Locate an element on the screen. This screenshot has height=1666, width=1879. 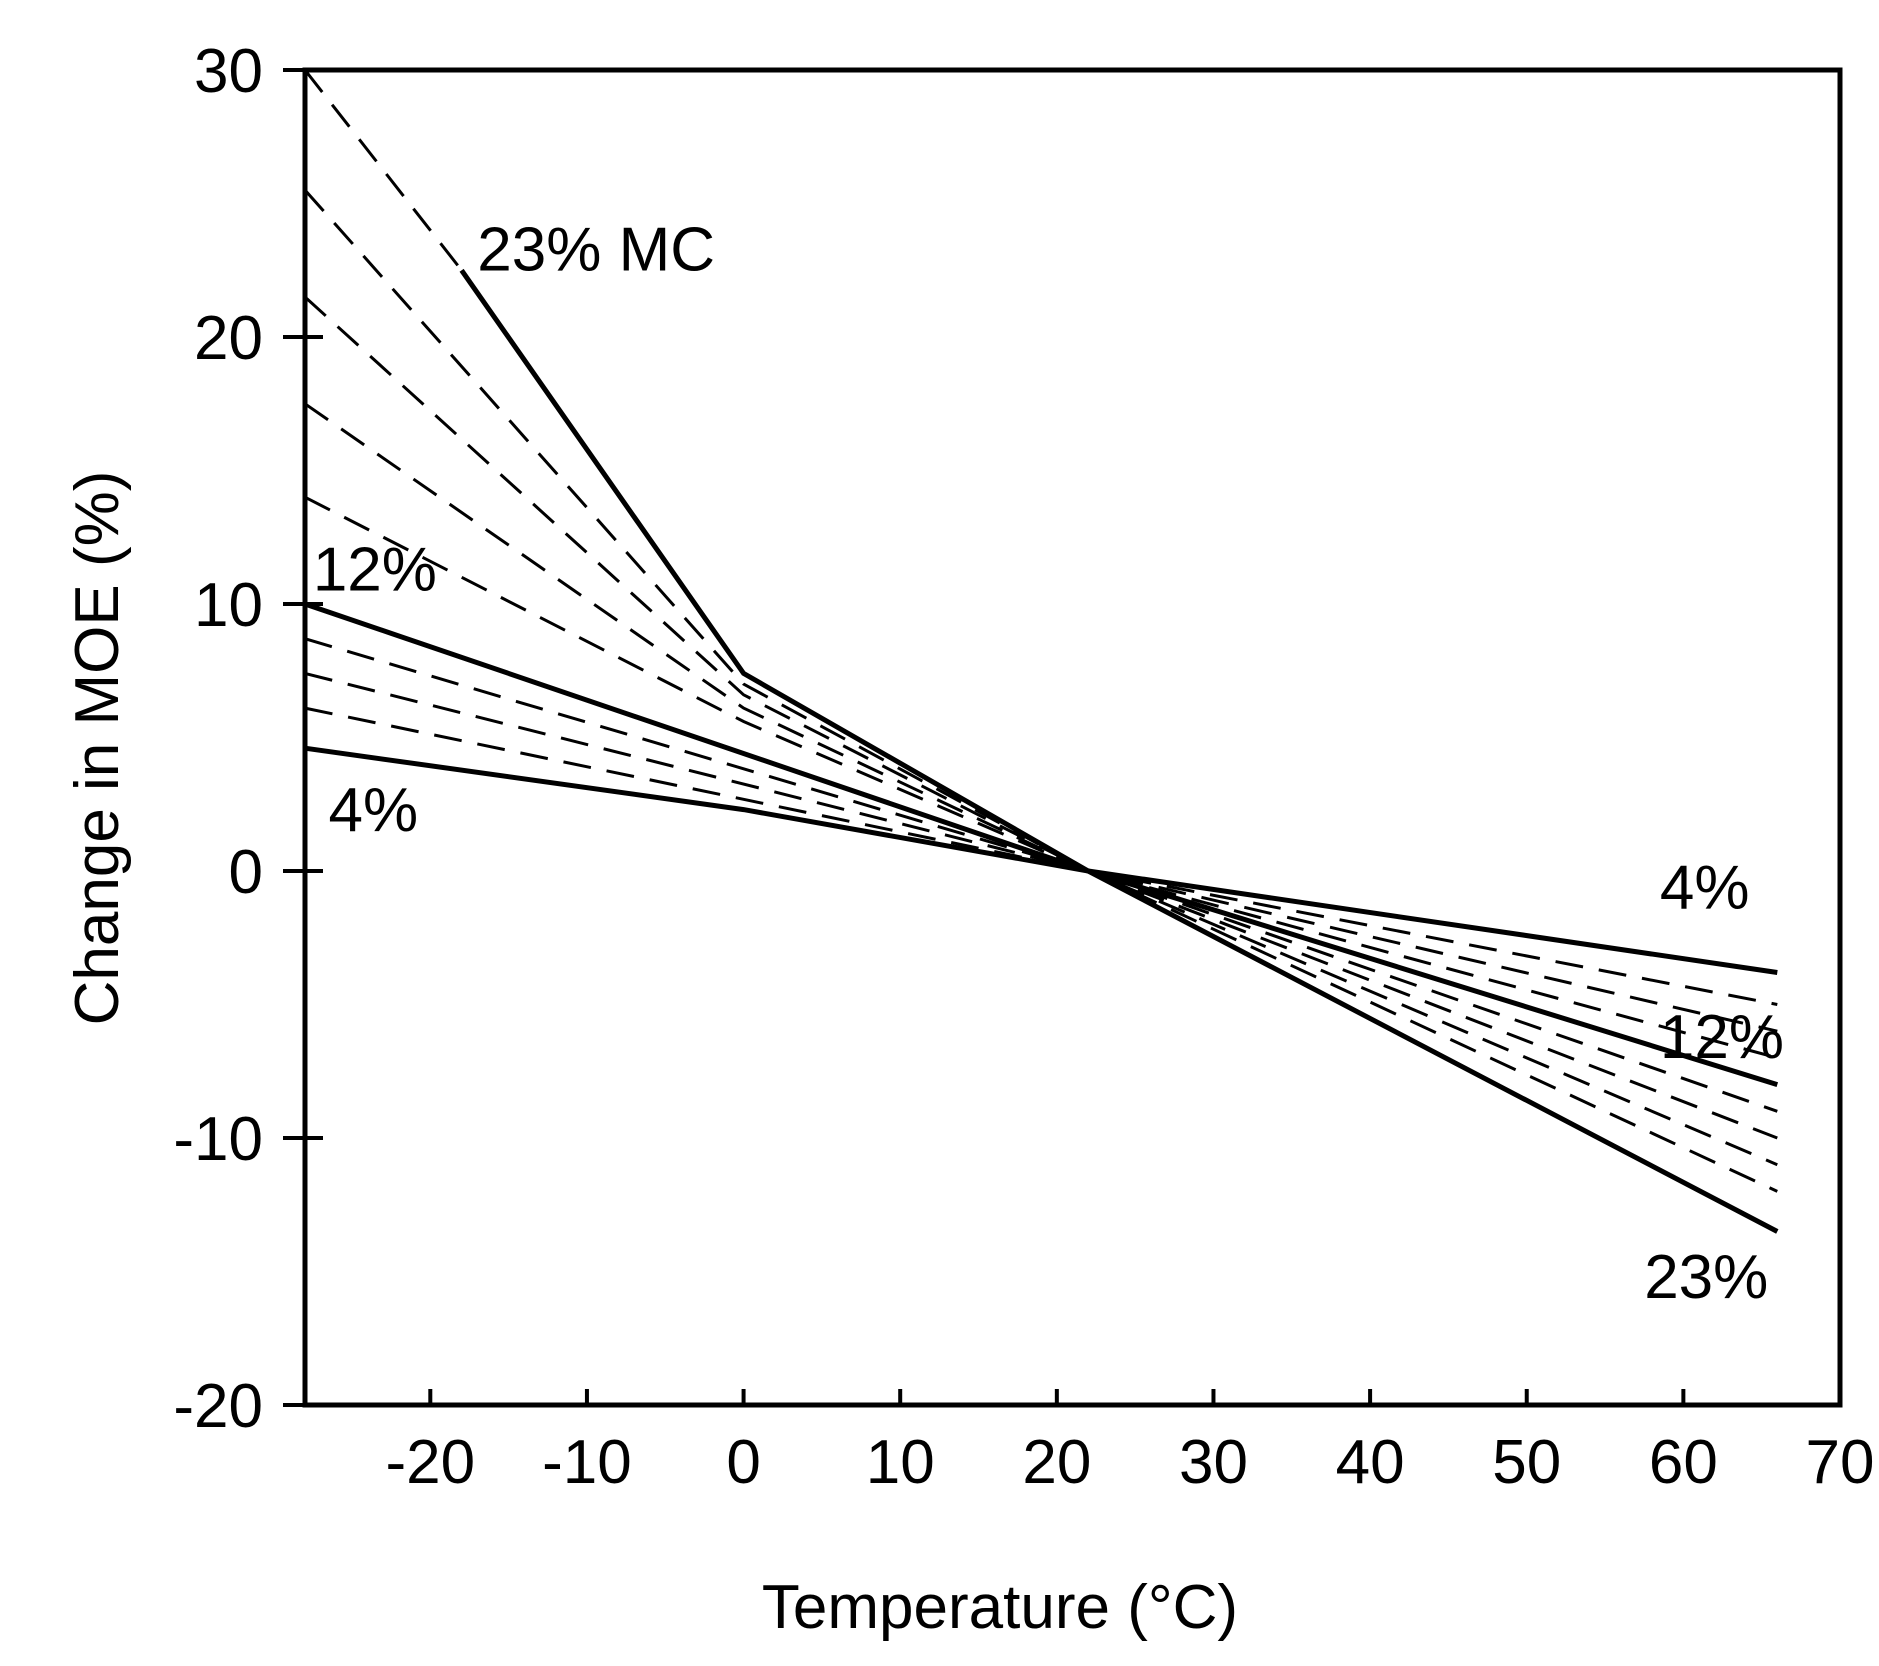
annotation-label: 23% MC is located at coordinates (596, 249).